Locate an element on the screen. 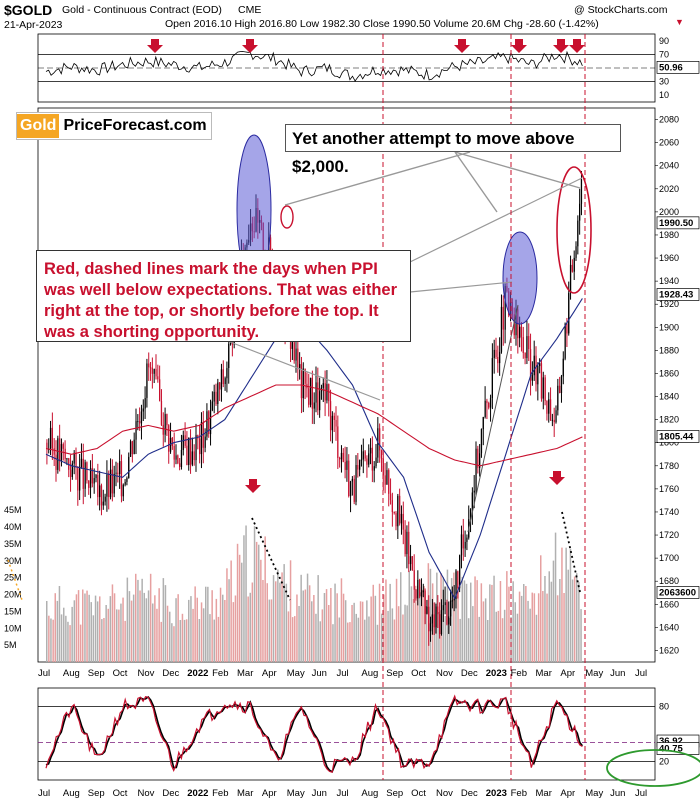 Image resolution: width=700 pixels, height=800 pixels. green-highlight-ellipse is located at coordinates (653, 768).